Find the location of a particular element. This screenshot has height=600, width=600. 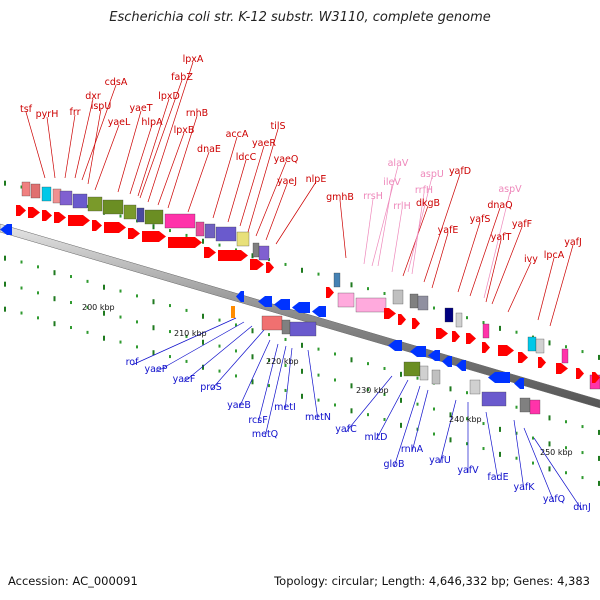

gene-label: frr is located at coordinates (75, 112).